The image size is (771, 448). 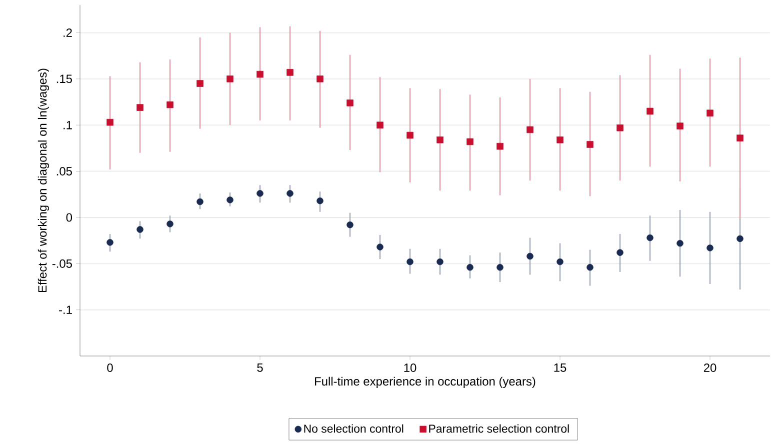 What do you see at coordinates (354, 428) in the screenshot?
I see `legend-label: No selection control` at bounding box center [354, 428].